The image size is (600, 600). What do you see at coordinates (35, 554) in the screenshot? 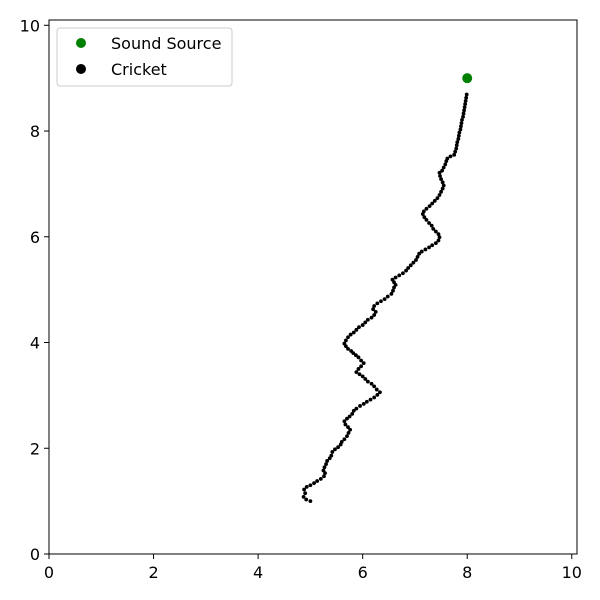
I see `y-tick-label: 0` at bounding box center [35, 554].